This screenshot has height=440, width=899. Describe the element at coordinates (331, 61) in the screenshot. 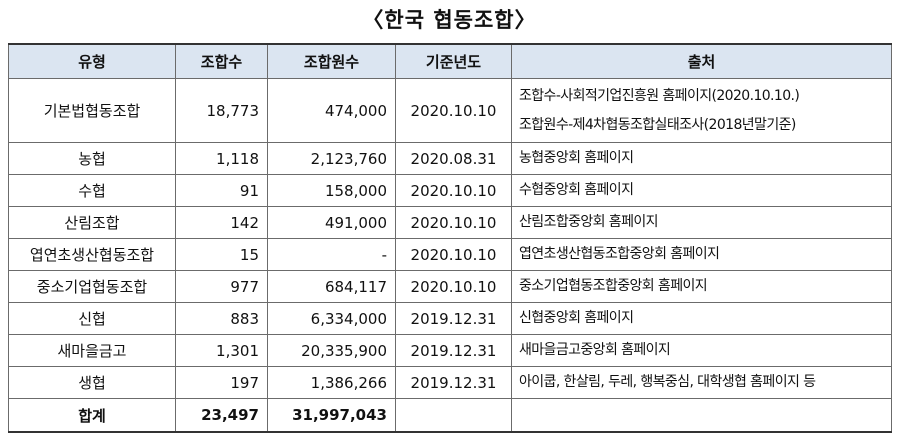

I see `header-members: 조합원수` at that location.